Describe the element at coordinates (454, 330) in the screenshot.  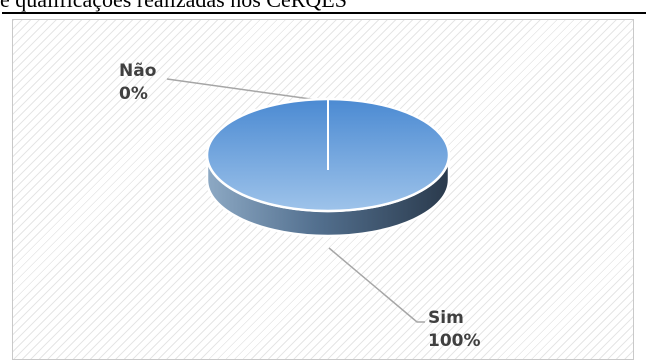
I see `data-label-sim: Sim 100%` at that location.